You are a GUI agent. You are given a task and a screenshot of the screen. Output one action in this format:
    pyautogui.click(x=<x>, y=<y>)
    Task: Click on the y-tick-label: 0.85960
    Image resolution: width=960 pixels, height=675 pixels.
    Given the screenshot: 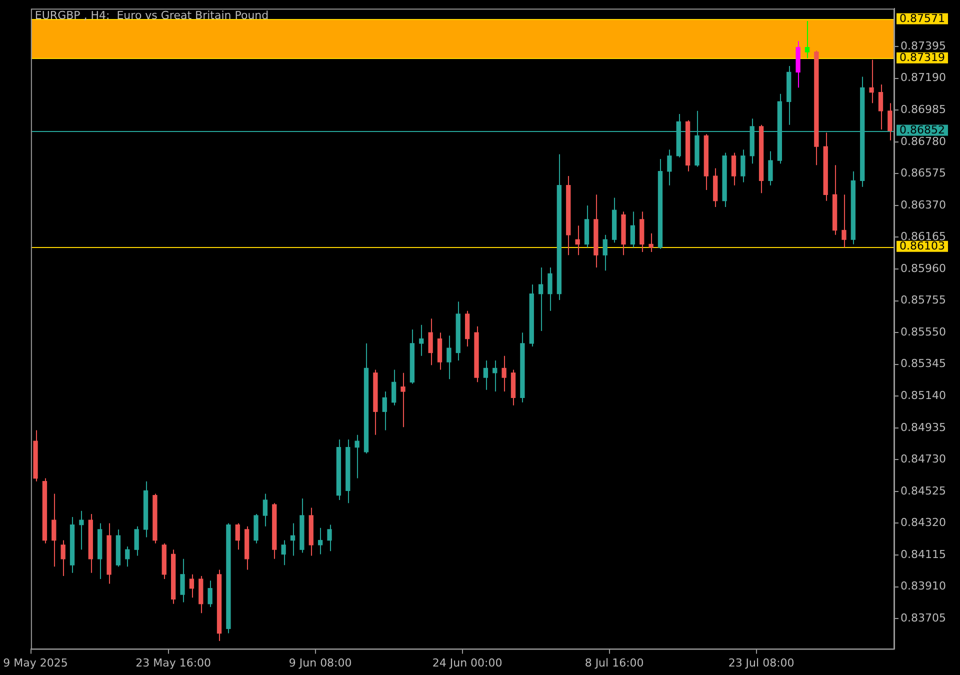 What is the action you would take?
    pyautogui.click(x=923, y=268)
    